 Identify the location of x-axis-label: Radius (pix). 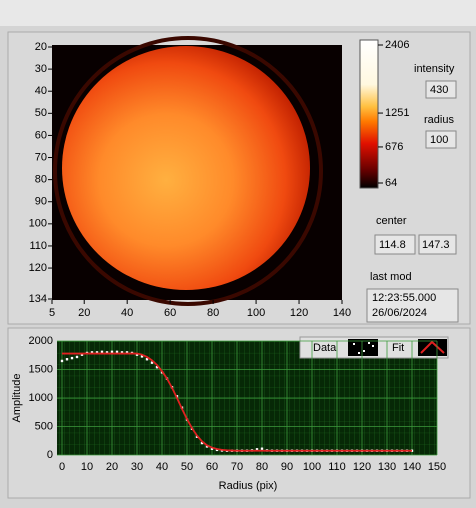
(248, 486).